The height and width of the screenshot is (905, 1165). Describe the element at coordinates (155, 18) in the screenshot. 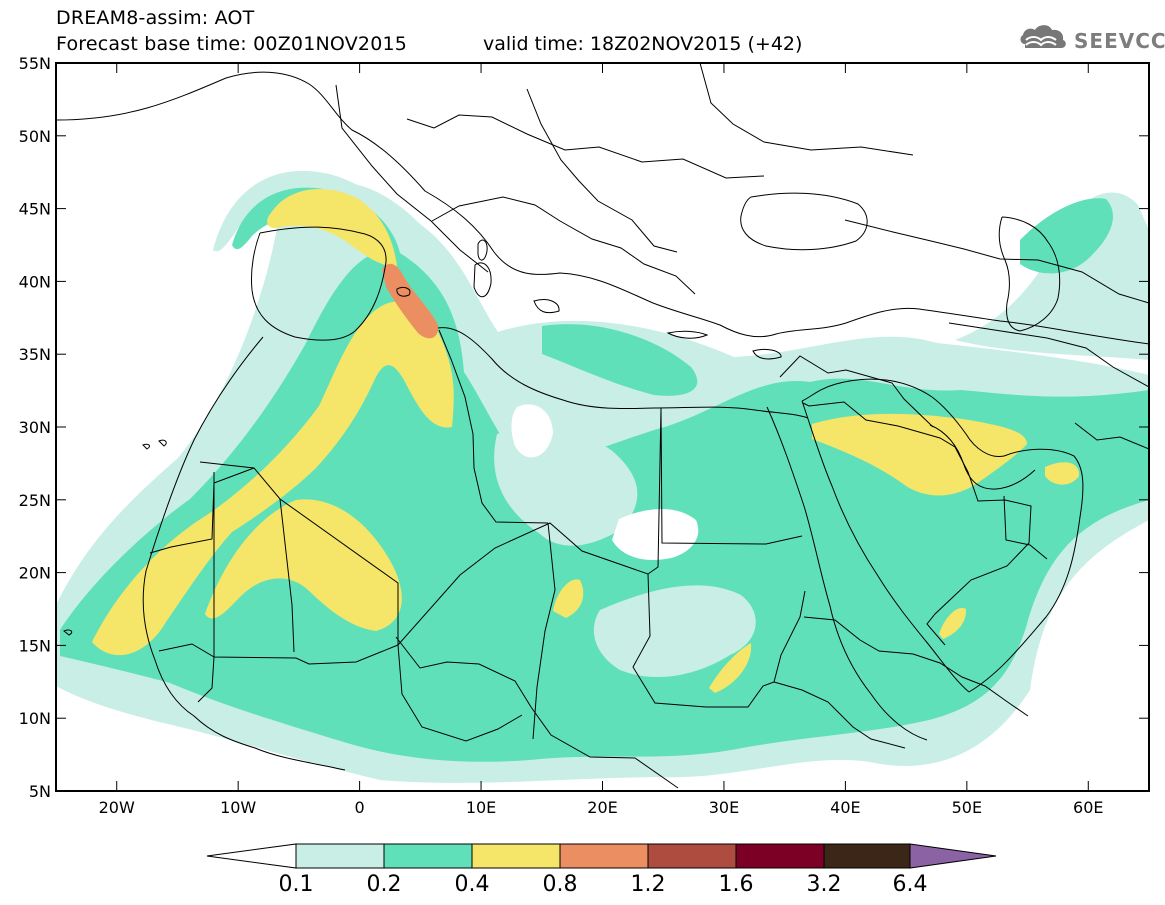

I see `product-title: DREAM8-assim: AOT` at that location.